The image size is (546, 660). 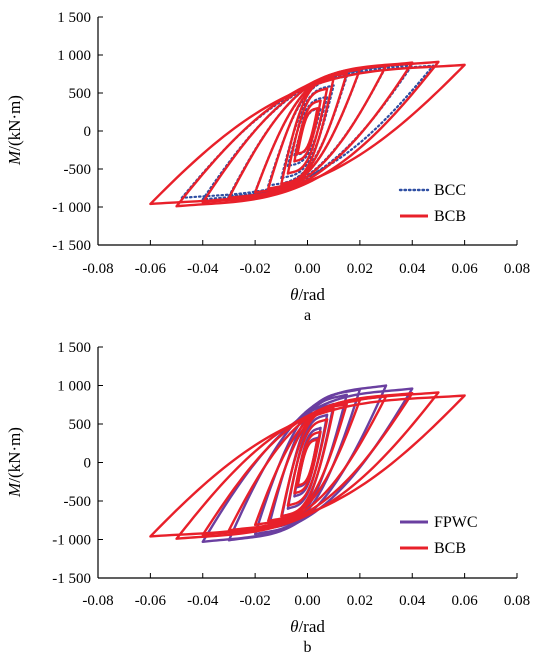 What do you see at coordinates (433, 203) in the screenshot?
I see `legend: BCC BCB` at bounding box center [433, 203].